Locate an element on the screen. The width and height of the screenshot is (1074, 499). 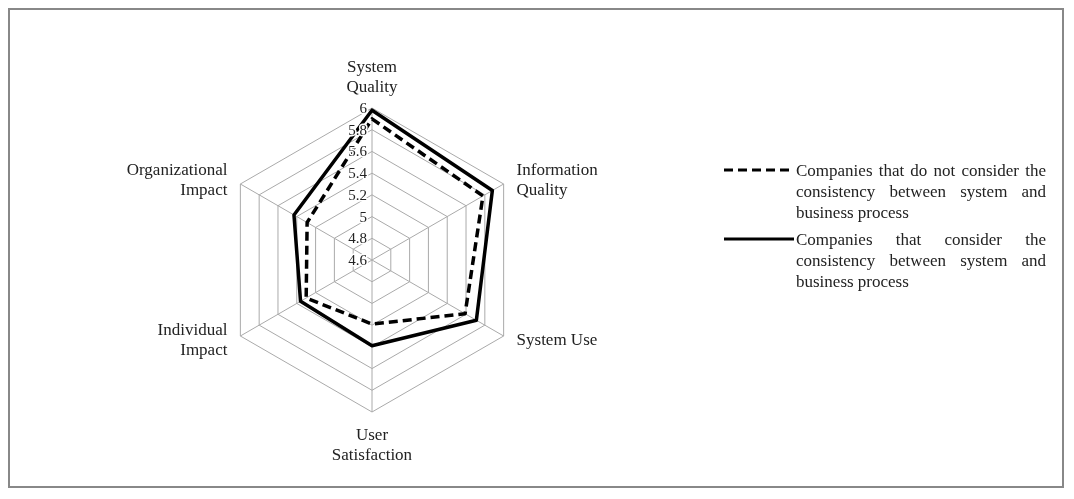
y-tick-label: 6 is located at coordinates (363, 108).